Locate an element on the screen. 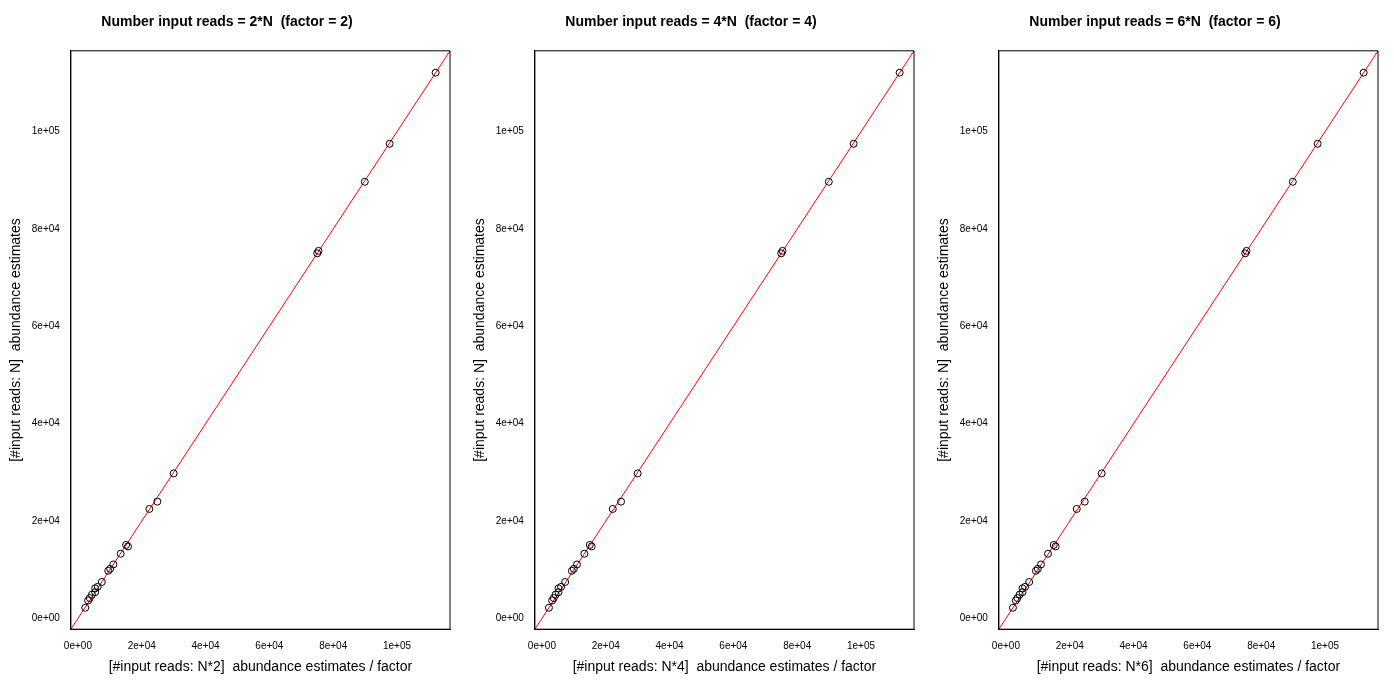 This screenshot has width=1394, height=688. chart-title: Number input reads = 4*N (factor = 4) is located at coordinates (691, 21).